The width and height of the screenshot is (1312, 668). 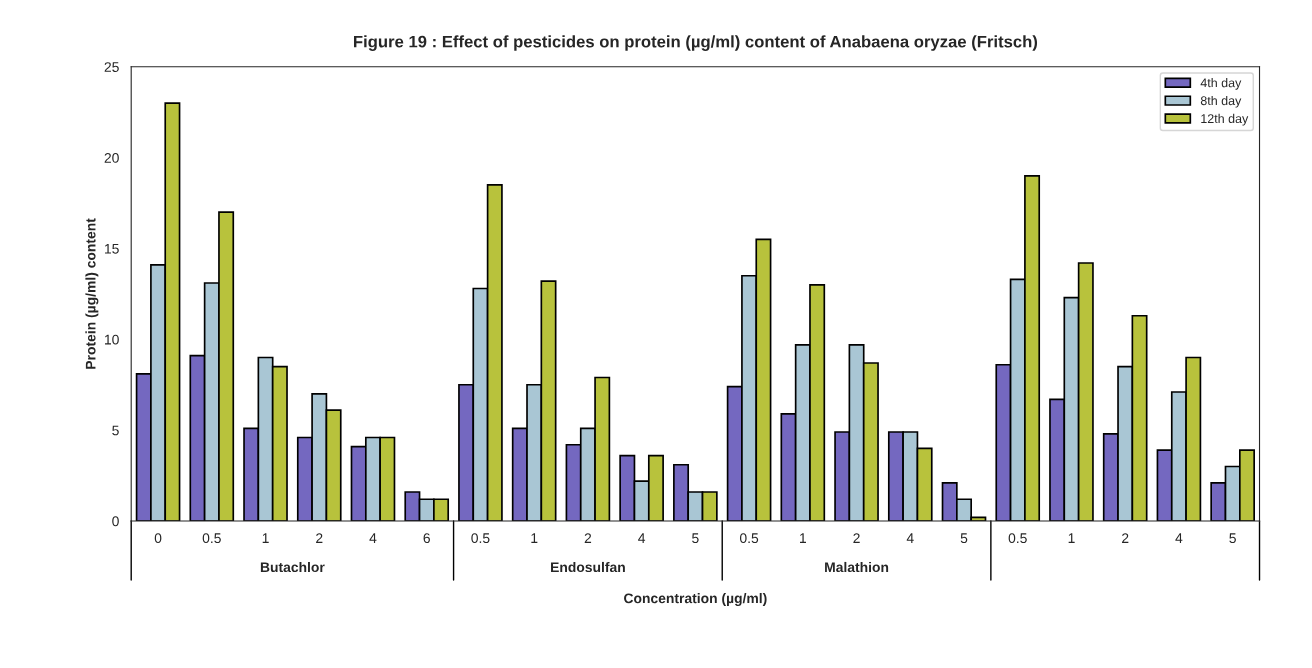 What do you see at coordinates (115, 430) in the screenshot?
I see `y-tick-label: 5` at bounding box center [115, 430].